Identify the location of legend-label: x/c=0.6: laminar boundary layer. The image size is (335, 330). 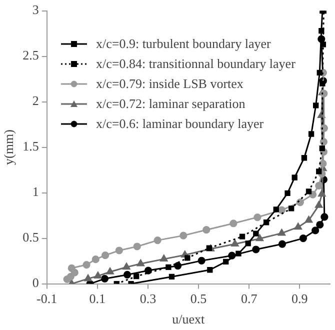
(180, 124).